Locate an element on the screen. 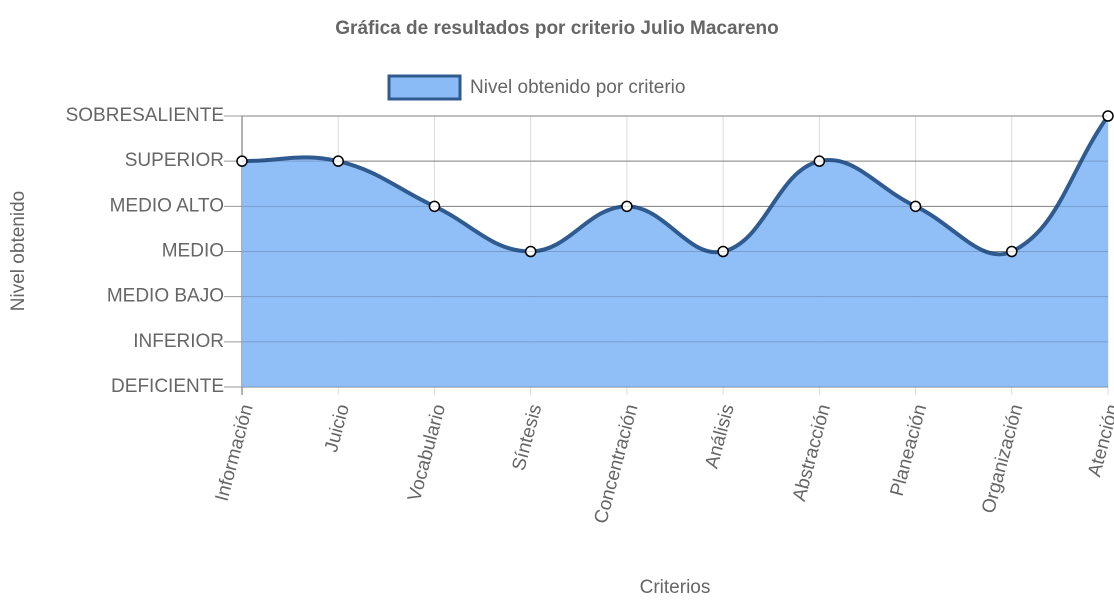  legend-label: Nivel obtenido por criterio is located at coordinates (577, 87).